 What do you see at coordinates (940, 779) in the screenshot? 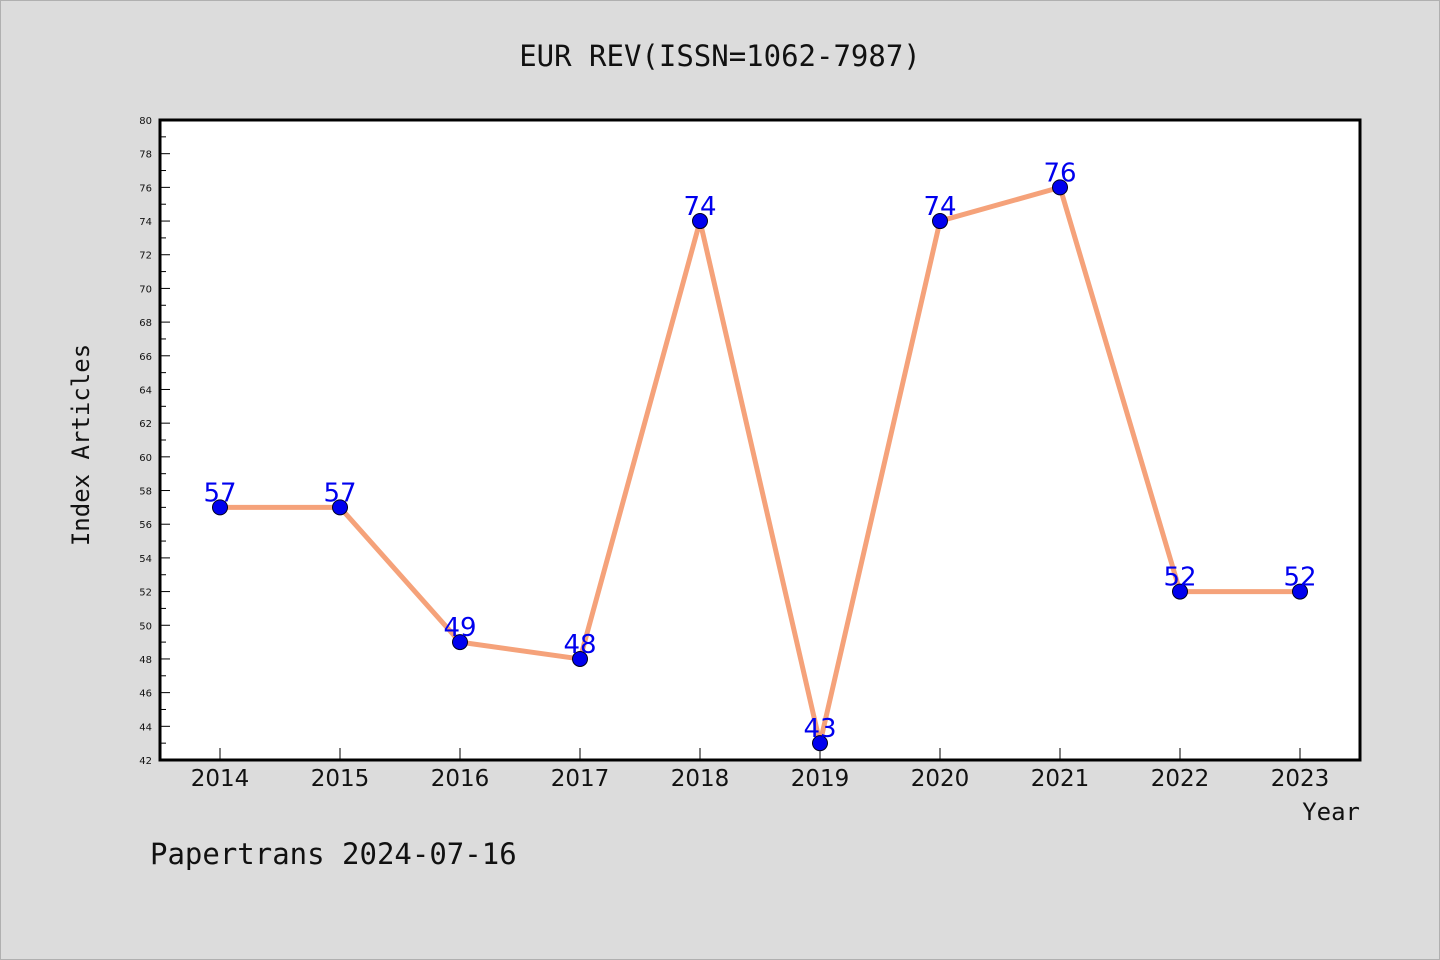
I see `x-tick-label: 2020` at bounding box center [940, 779].